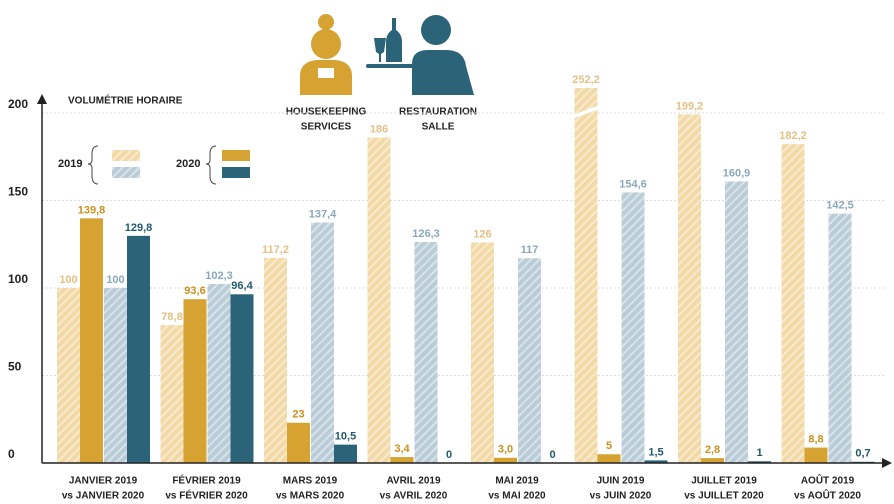  What do you see at coordinates (759, 453) in the screenshot?
I see `value-label: 1` at bounding box center [759, 453].